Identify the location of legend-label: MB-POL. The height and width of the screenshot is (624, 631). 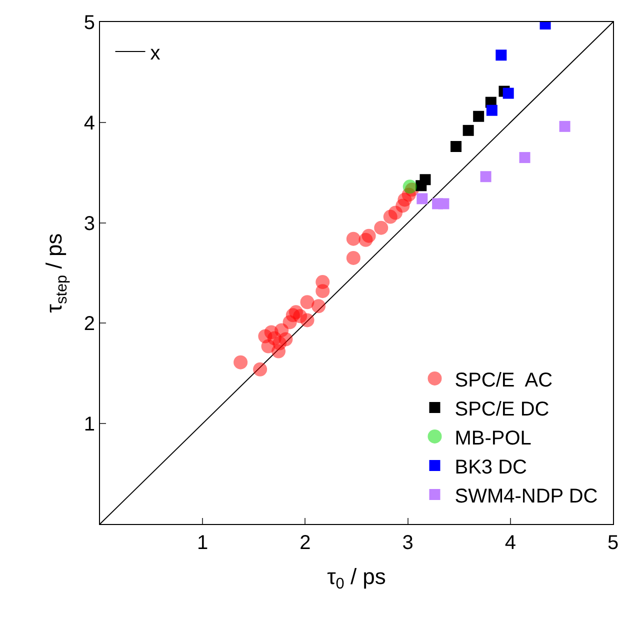
(493, 438).